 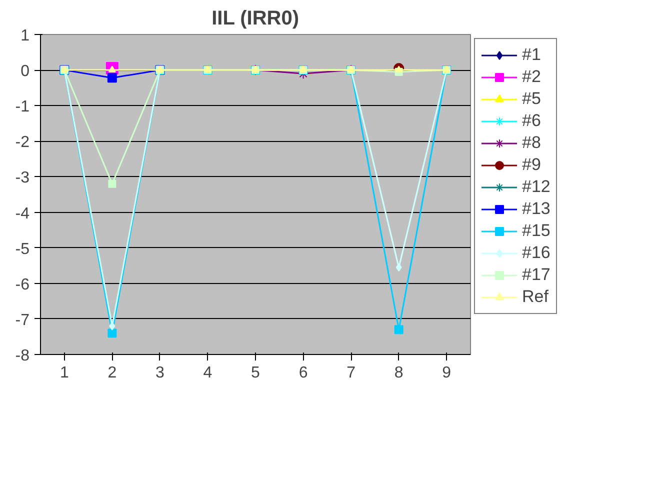 I want to click on legend-label: #6, so click(x=532, y=121).